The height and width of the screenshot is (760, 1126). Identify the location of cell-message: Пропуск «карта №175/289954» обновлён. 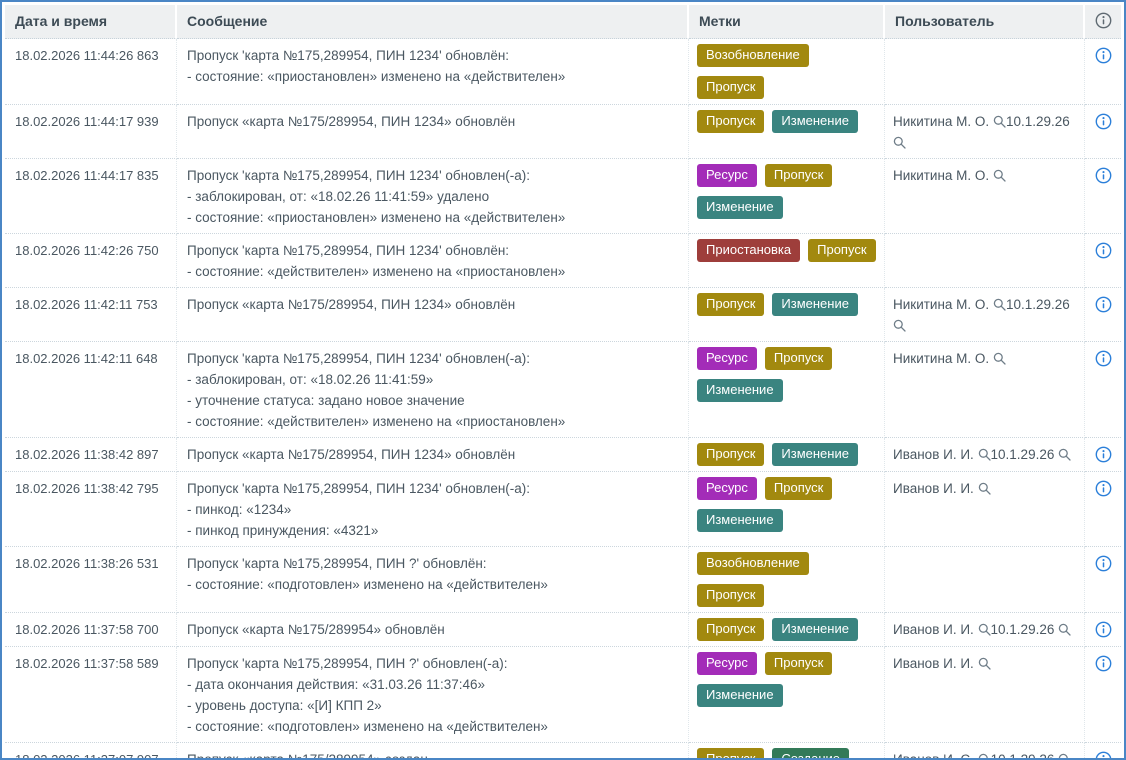
(433, 630).